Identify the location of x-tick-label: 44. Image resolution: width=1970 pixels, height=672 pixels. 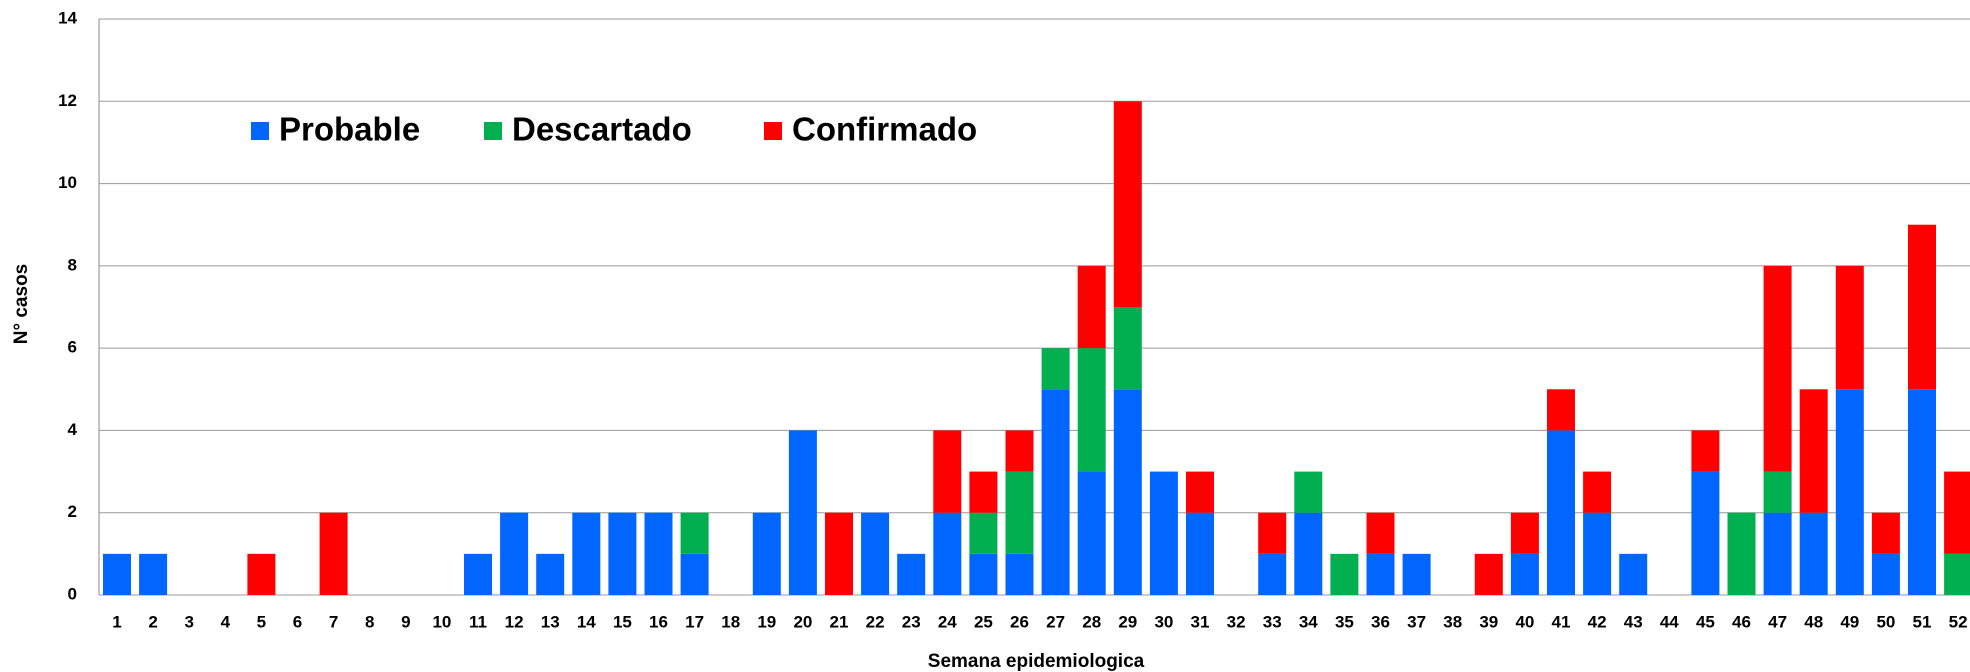
(1669, 621).